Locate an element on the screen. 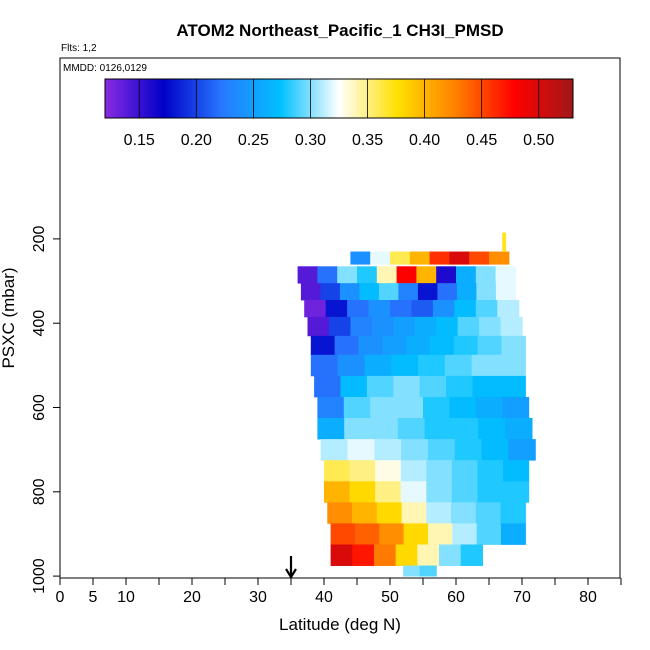 This screenshot has height=650, width=650. colorbar is located at coordinates (339, 98).